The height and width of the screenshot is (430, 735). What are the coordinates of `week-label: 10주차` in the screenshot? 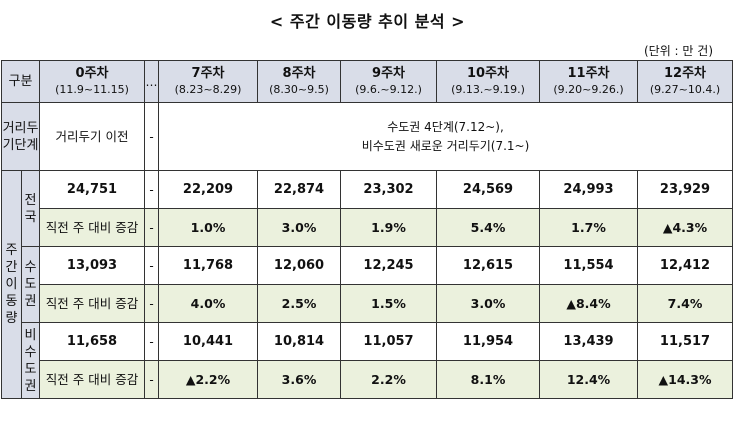 It's located at (488, 73).